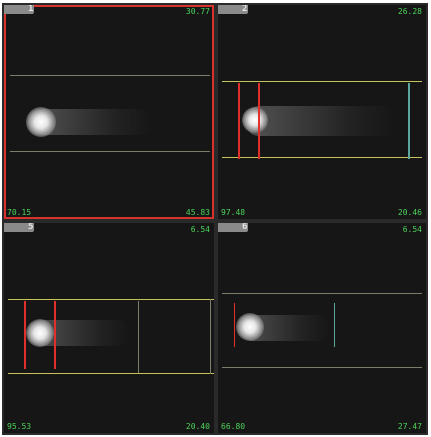 This screenshot has height=437, width=431. What do you see at coordinates (19, 426) in the screenshot?
I see `bottom-left-value: 95.53` at bounding box center [19, 426].